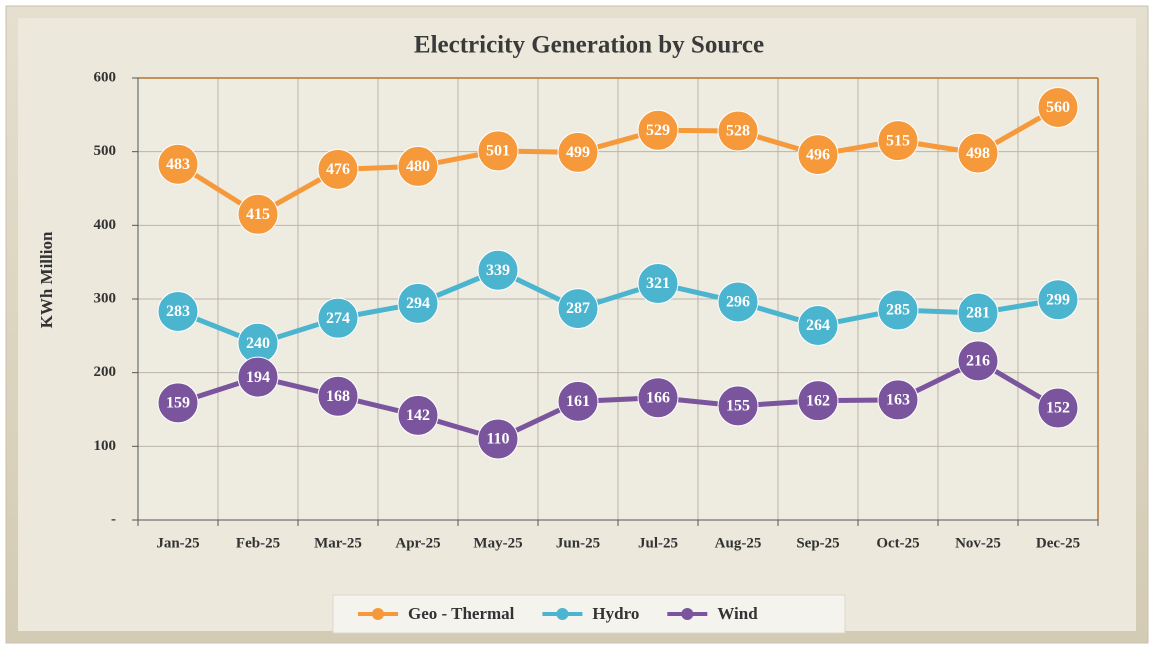 The height and width of the screenshot is (649, 1154). I want to click on data-label: 274, so click(338, 318).